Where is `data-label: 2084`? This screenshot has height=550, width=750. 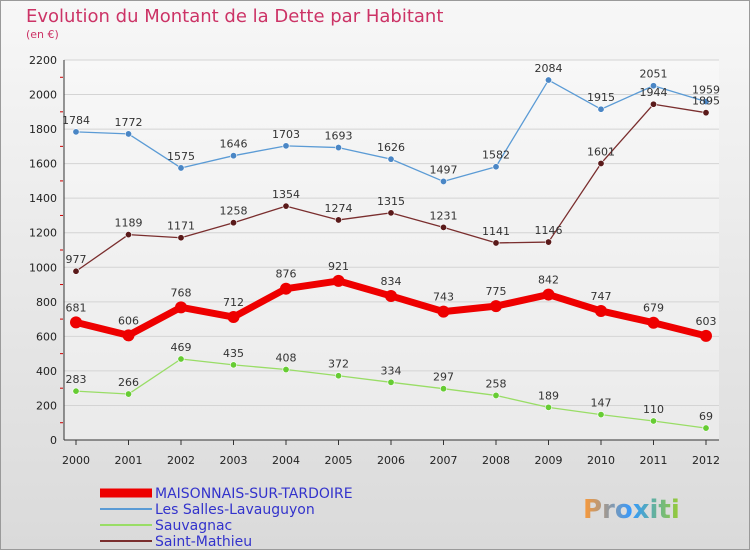 data-label: 2084 is located at coordinates (549, 68).